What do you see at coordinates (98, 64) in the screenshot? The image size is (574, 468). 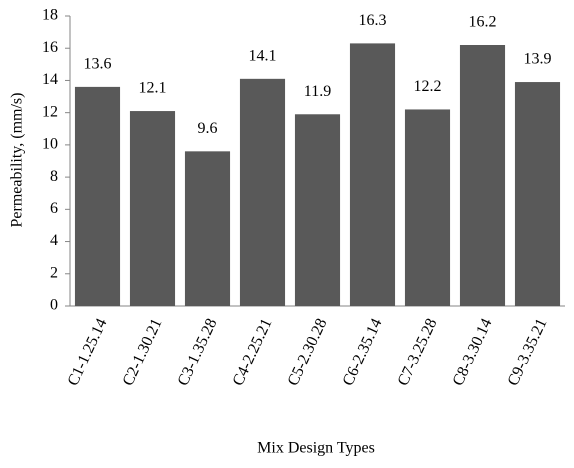 I see `data-label: 13.6` at bounding box center [98, 64].